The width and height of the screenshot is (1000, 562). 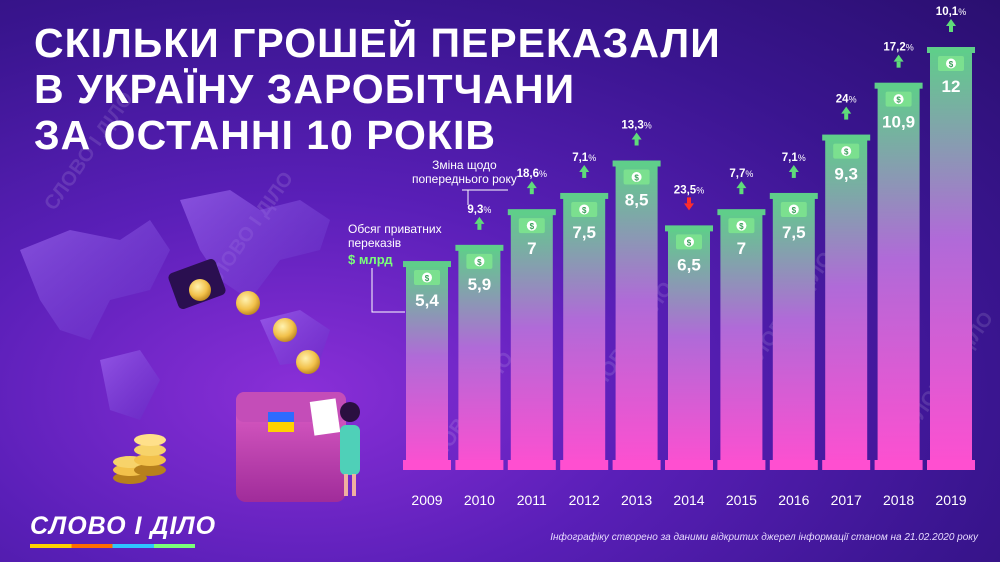 What do you see at coordinates (123, 526) in the screenshot?
I see `logo: СЛОВО І ДІЛО` at bounding box center [123, 526].